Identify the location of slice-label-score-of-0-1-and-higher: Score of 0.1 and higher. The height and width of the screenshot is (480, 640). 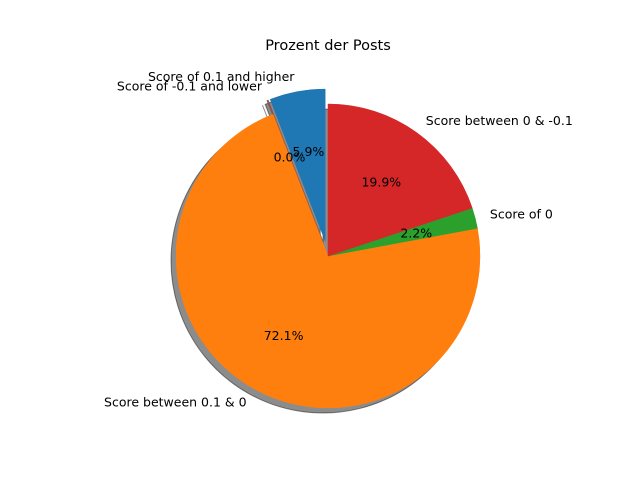
(221, 76).